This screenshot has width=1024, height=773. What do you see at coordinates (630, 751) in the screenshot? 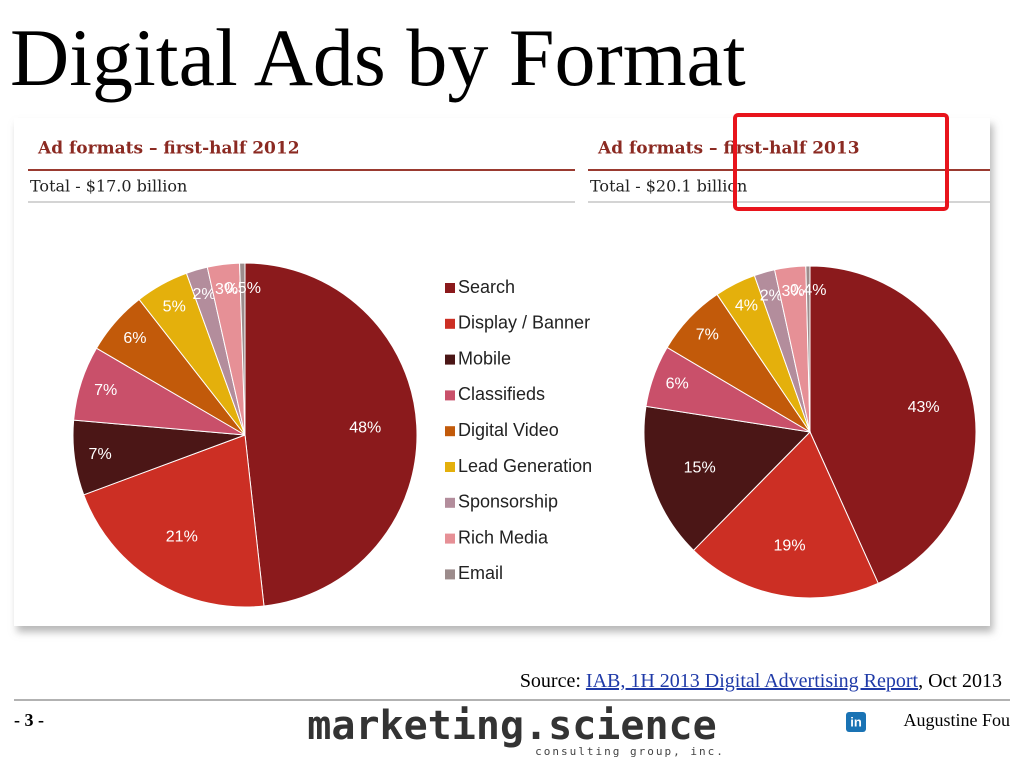
I see `logo-tagline: consulting group, inc.` at bounding box center [630, 751].